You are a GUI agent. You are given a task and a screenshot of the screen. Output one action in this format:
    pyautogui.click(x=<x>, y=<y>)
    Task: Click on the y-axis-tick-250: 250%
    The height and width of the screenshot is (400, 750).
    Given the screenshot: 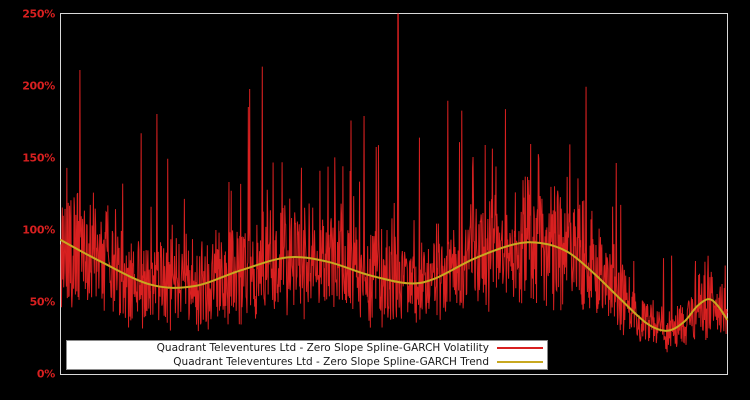 What is the action you would take?
    pyautogui.click(x=38, y=14)
    